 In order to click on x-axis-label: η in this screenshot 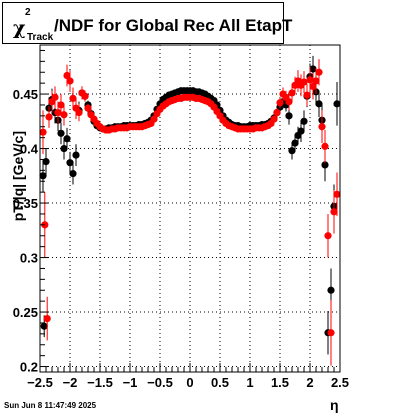, I will do `click(334, 405)`.